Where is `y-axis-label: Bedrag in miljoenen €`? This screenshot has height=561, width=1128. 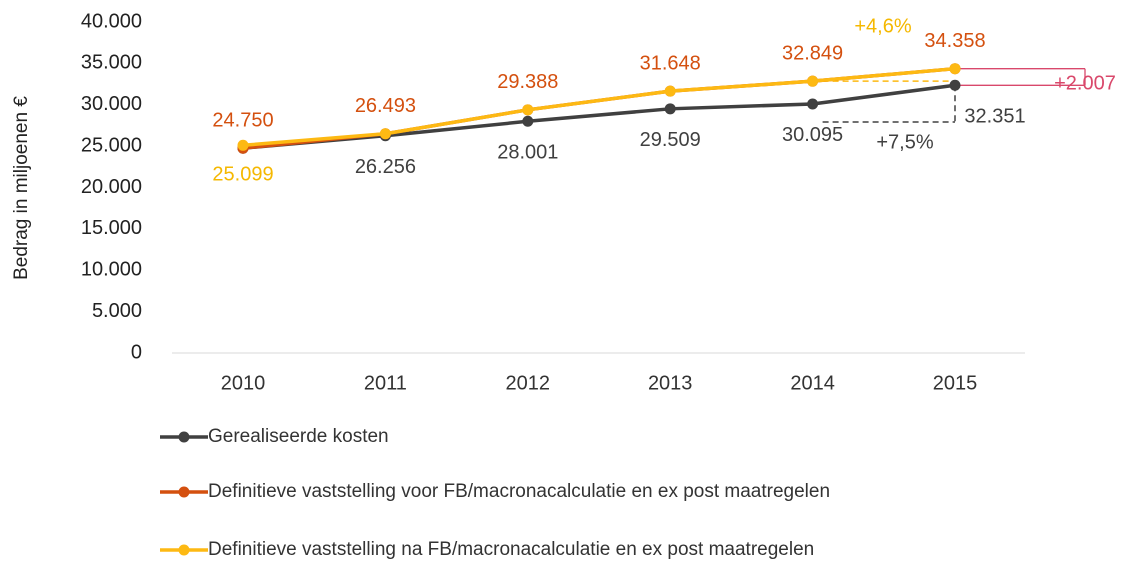 y-axis-label: Bedrag in miljoenen € is located at coordinates (21, 188).